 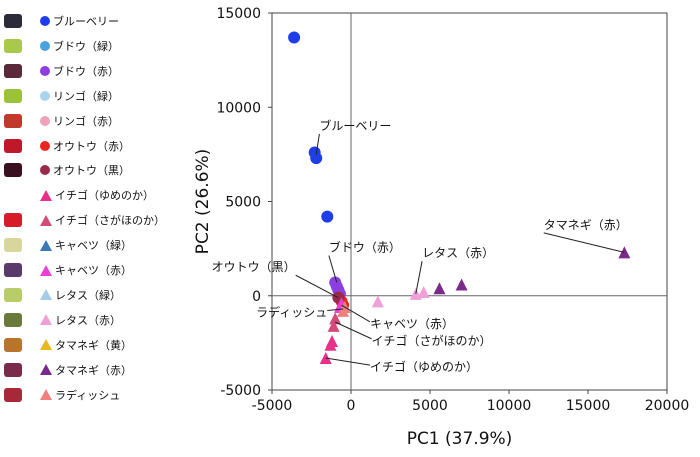 I want to click on legend-label: レタス（緑）, so click(x=88, y=295).